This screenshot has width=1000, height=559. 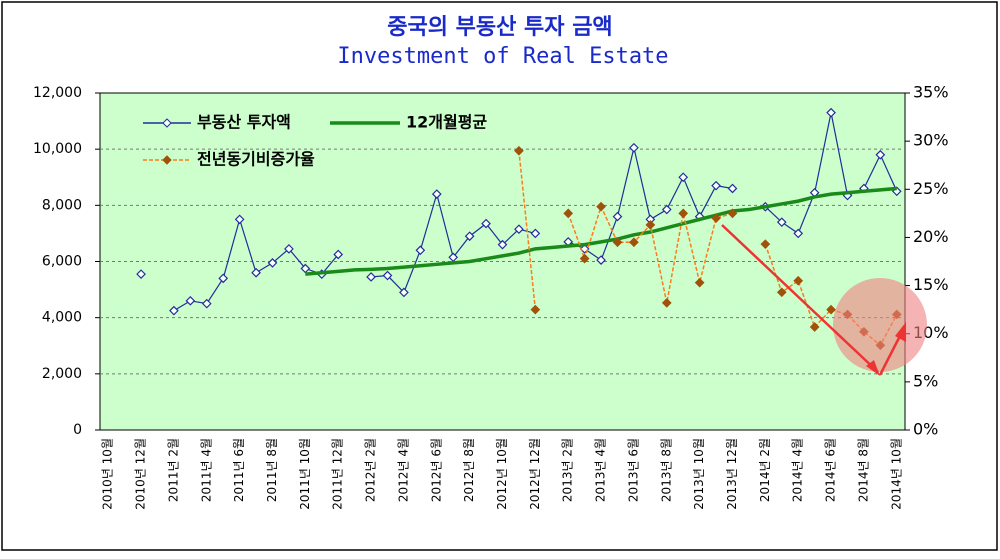 What do you see at coordinates (502, 56) in the screenshot?
I see `chart-subtitle: Investment of Real Estate` at bounding box center [502, 56].